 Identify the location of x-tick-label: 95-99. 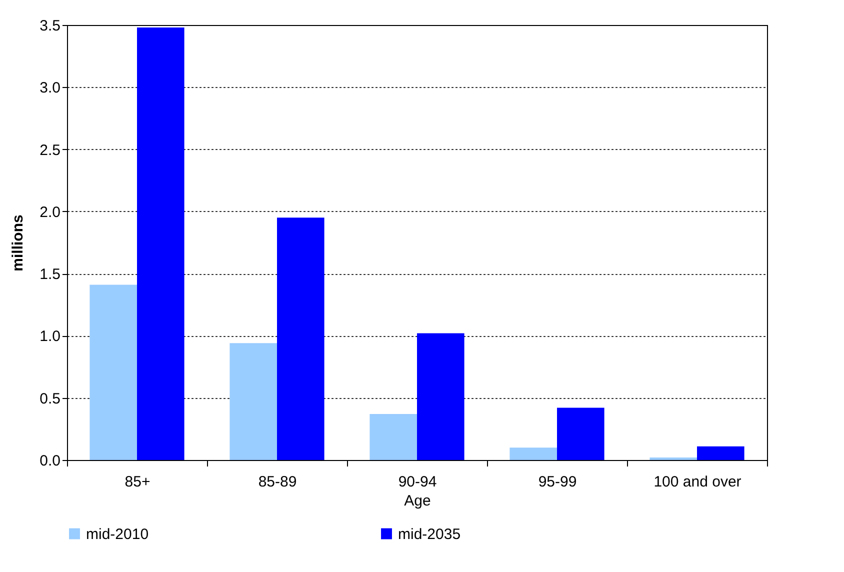
(557, 482).